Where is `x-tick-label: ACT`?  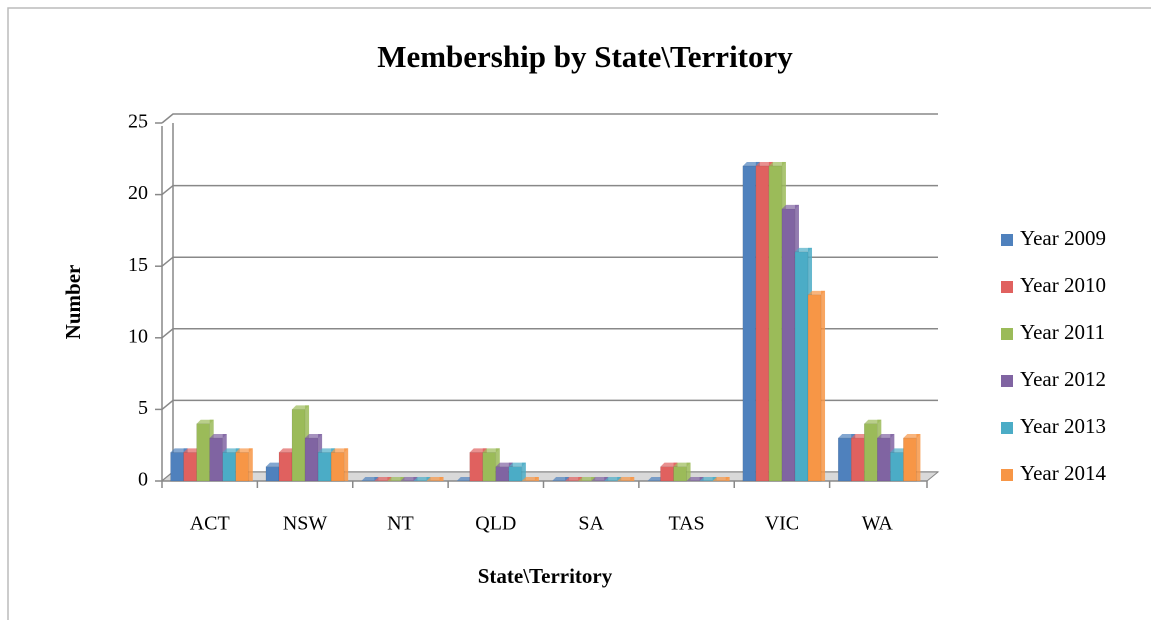 x-tick-label: ACT is located at coordinates (210, 524).